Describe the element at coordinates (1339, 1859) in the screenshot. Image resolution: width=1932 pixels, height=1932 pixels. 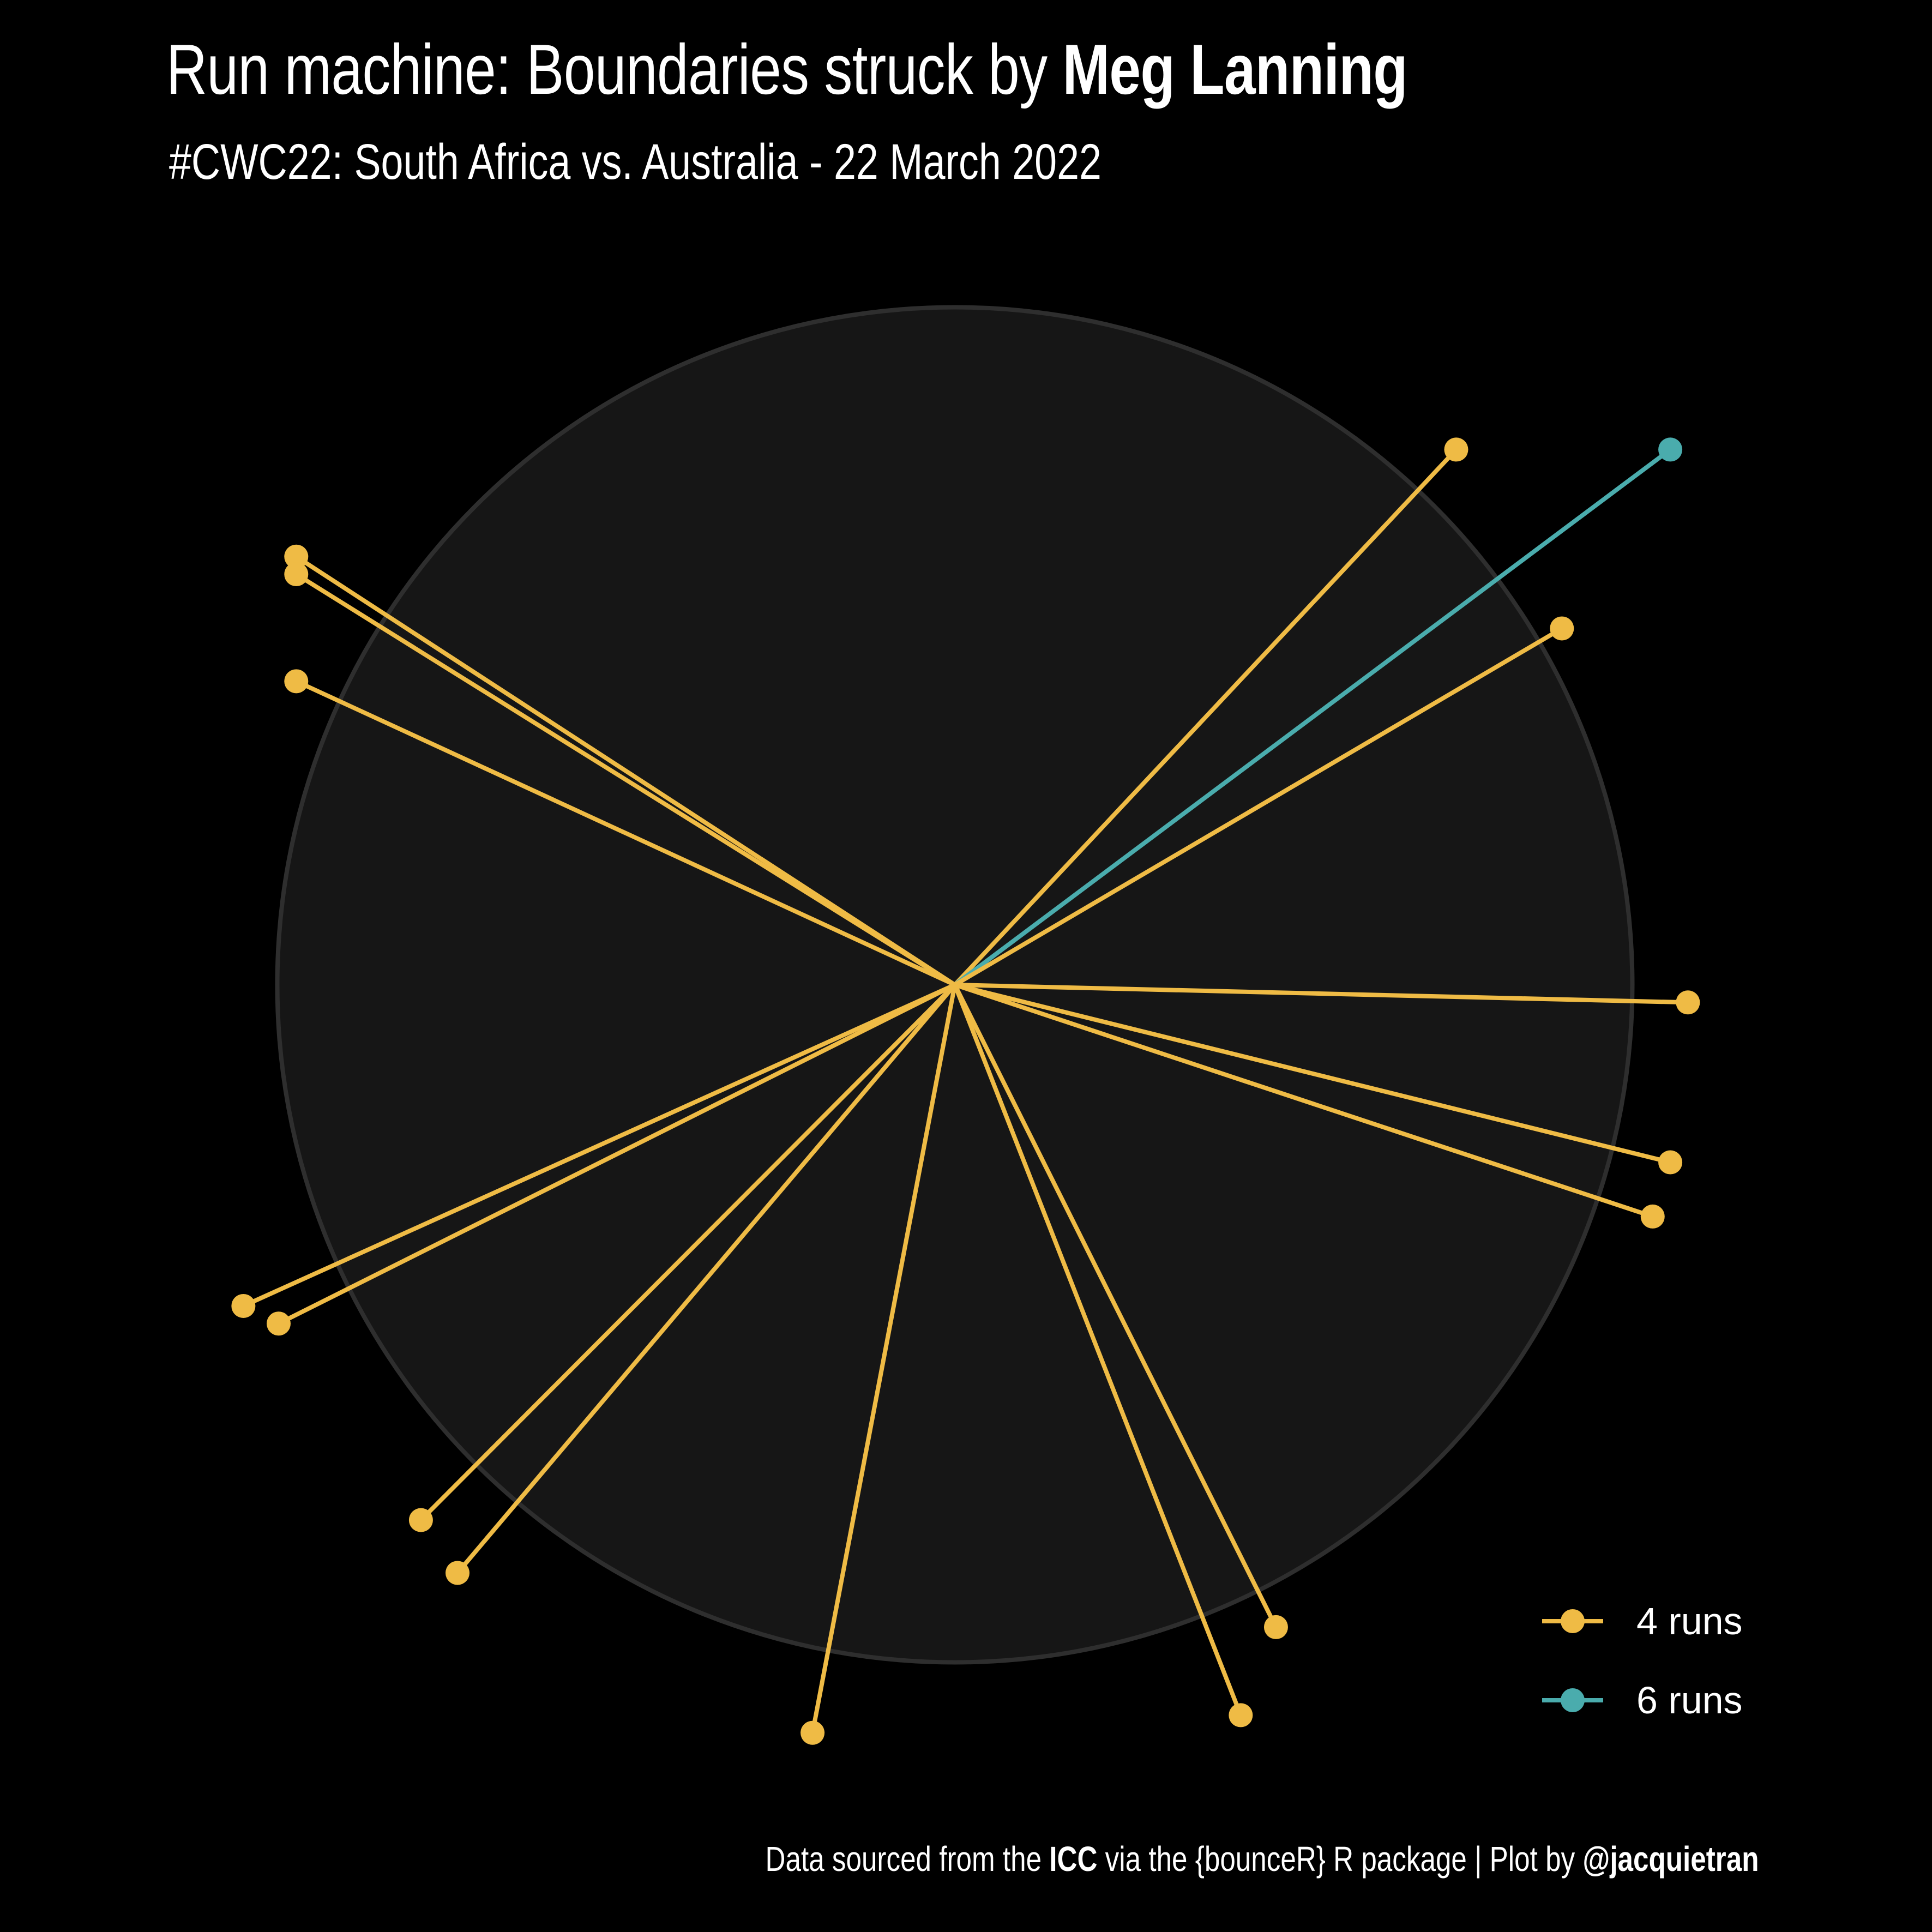
I see `caption-part2: via the {bounceR} R package | Plot by` at that location.